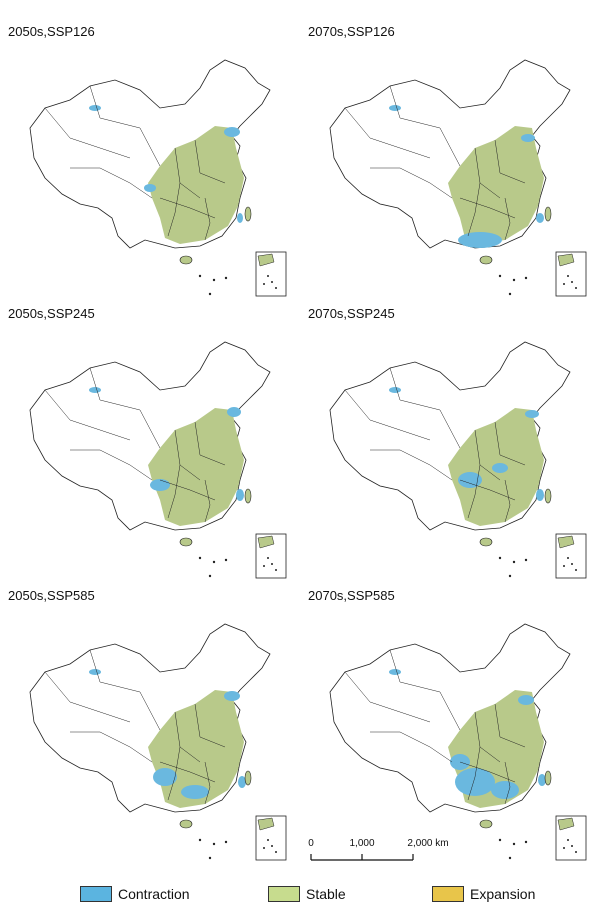 The height and width of the screenshot is (908, 597). What do you see at coordinates (351, 313) in the screenshot?
I see `panel-title: 2070s,SSP245` at bounding box center [351, 313].